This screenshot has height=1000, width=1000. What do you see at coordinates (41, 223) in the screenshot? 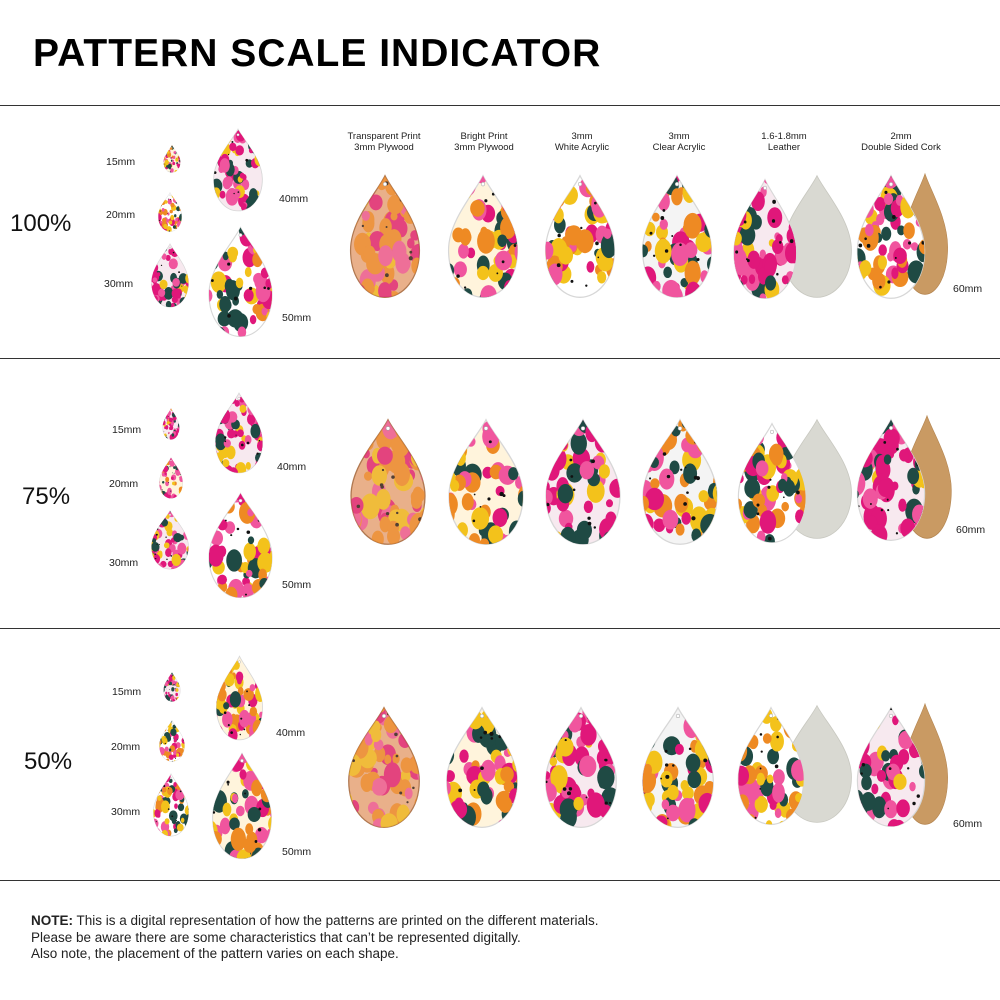
I see `scale-label-100: 100%` at bounding box center [41, 223].